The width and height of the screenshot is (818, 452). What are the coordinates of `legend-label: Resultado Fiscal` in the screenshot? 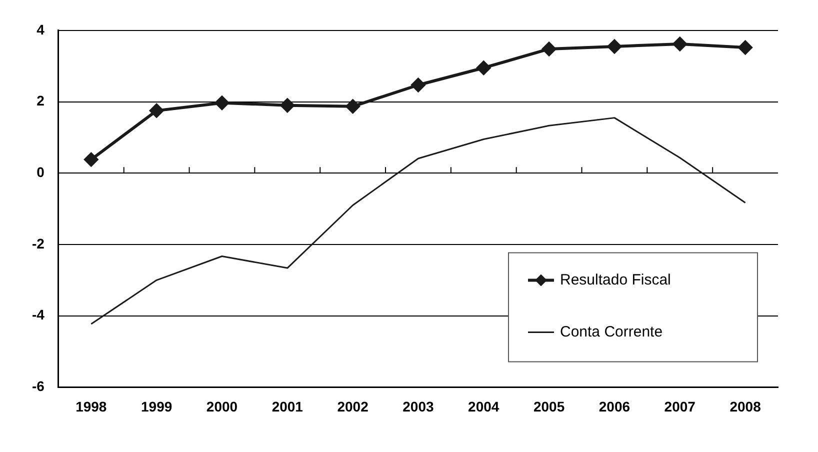 It's located at (615, 279).